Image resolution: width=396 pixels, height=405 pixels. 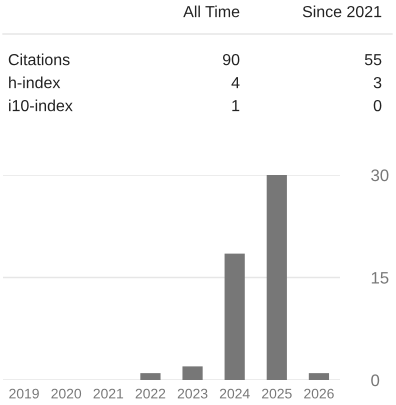 What do you see at coordinates (375, 380) in the screenshot?
I see `y-tick-label: 0` at bounding box center [375, 380].